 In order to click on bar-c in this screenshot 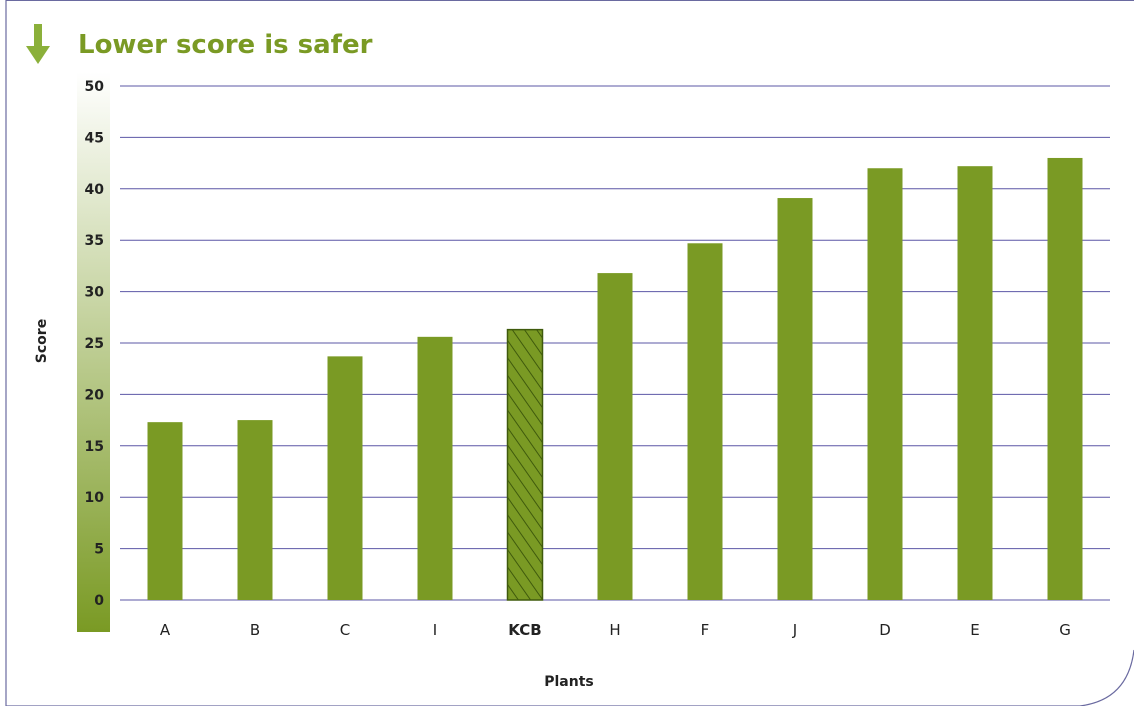, I will do `click(345, 478)`.